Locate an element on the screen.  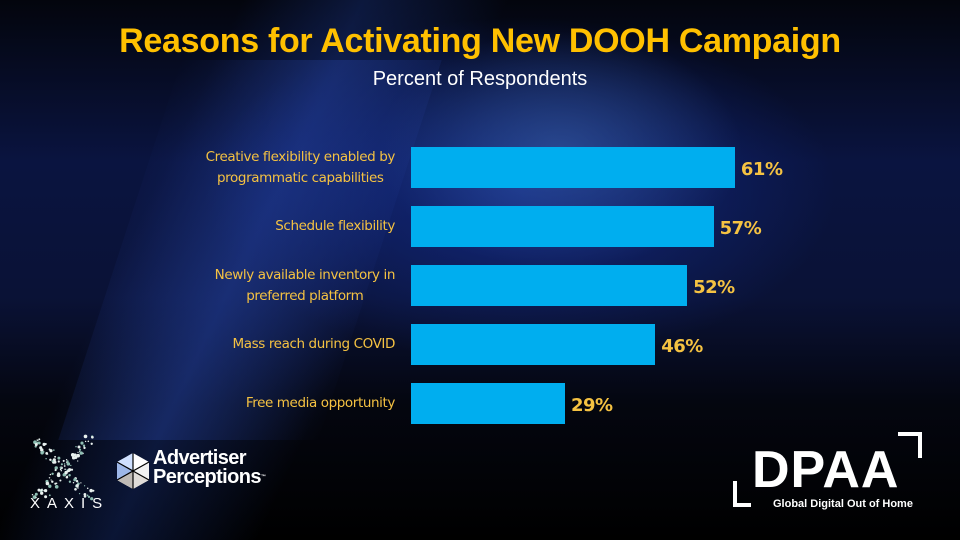
advertiser-perceptions-logo-icon is located at coordinates (133, 471).